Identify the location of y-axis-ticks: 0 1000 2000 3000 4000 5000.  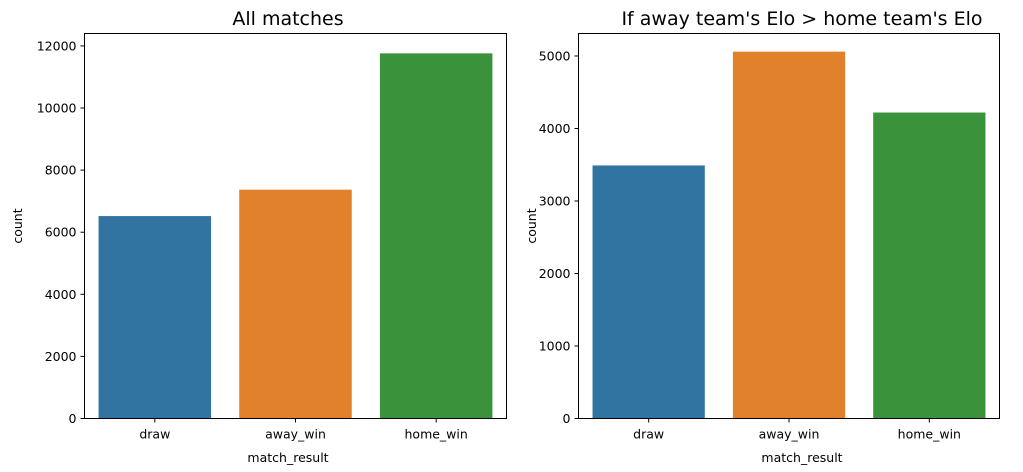
(559, 237).